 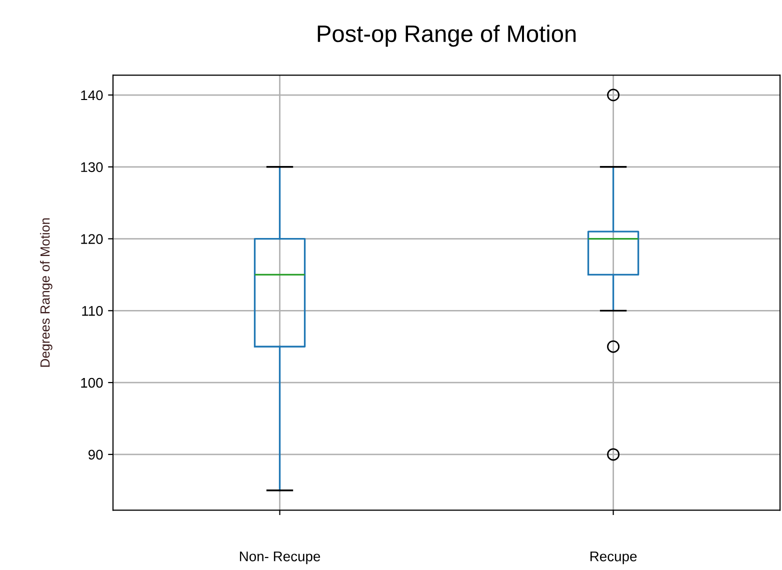 I want to click on x-tick-label: Non- Recupe, so click(x=280, y=558).